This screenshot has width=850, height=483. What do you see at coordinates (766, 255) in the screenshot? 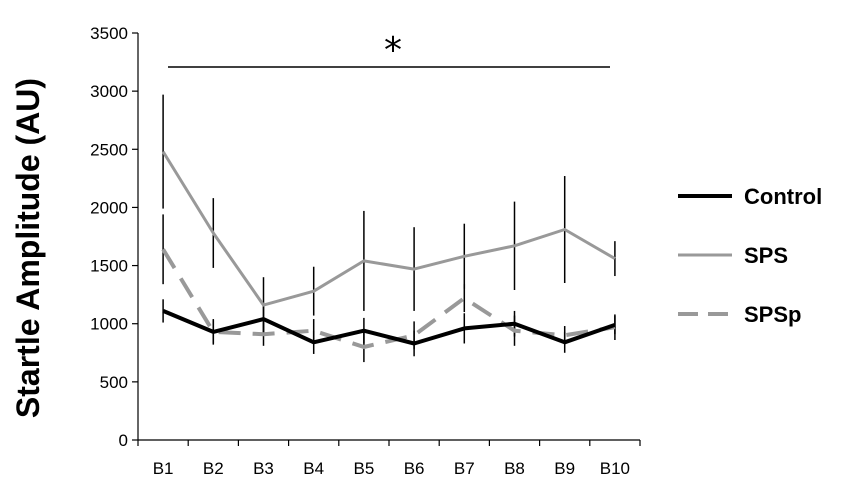
I see `legend-label-sps: SPS` at bounding box center [766, 255].